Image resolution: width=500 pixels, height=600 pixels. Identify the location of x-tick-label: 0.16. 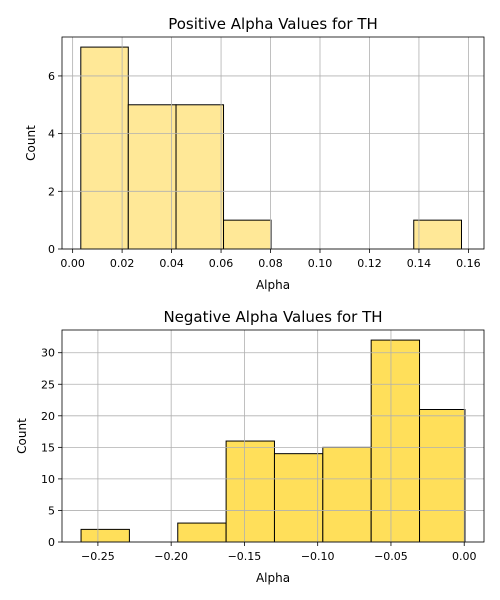
(468, 263).